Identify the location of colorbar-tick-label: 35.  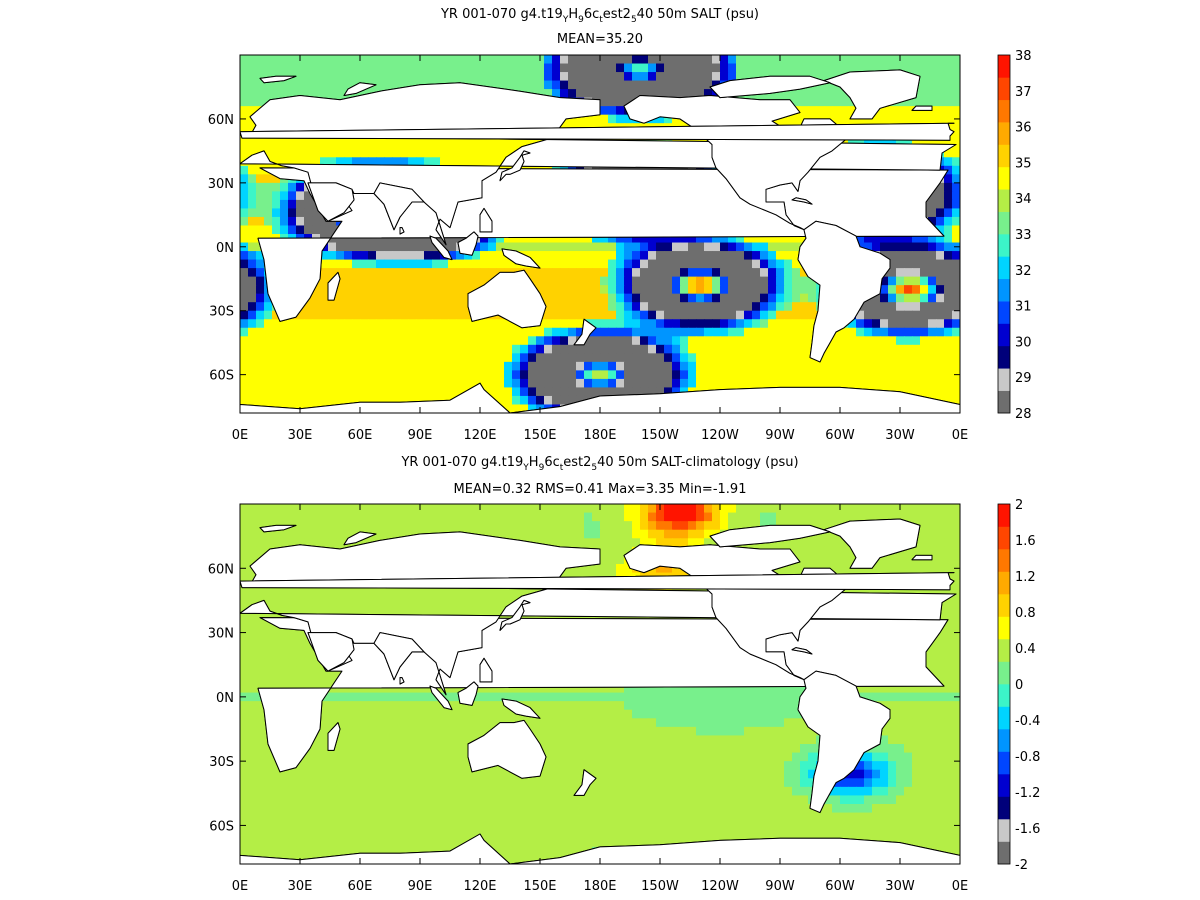
(1023, 163).